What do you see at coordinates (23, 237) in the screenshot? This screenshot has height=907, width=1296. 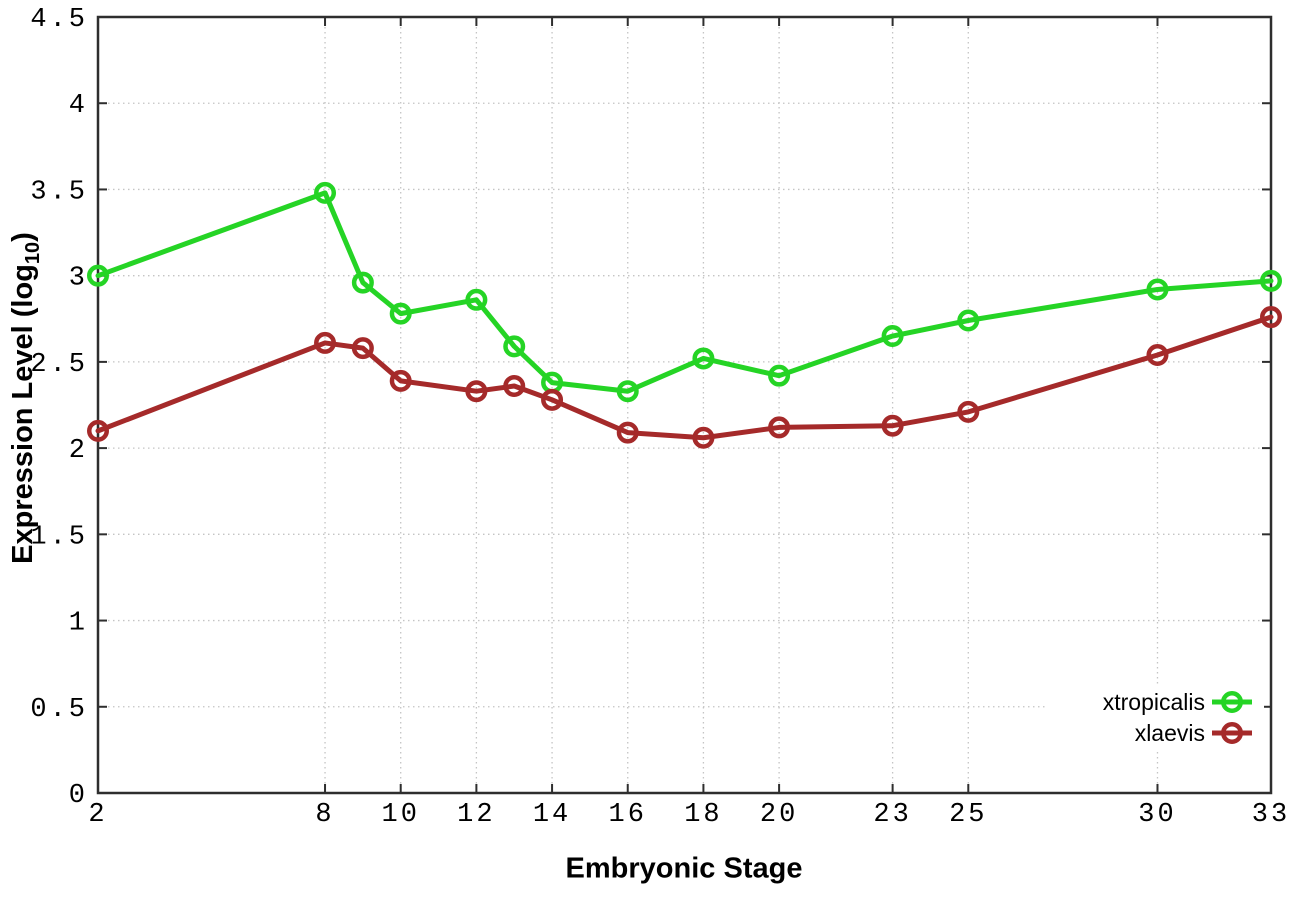 I see `y-axis-title-close: )` at bounding box center [23, 237].